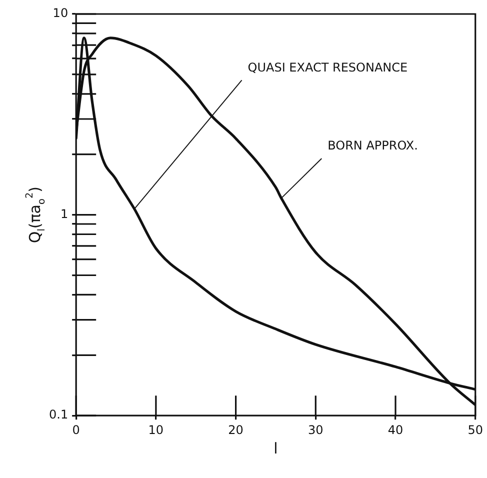 The height and width of the screenshot is (478, 487). What do you see at coordinates (373, 145) in the screenshot?
I see `annotation: BORN APPROX.` at bounding box center [373, 145].